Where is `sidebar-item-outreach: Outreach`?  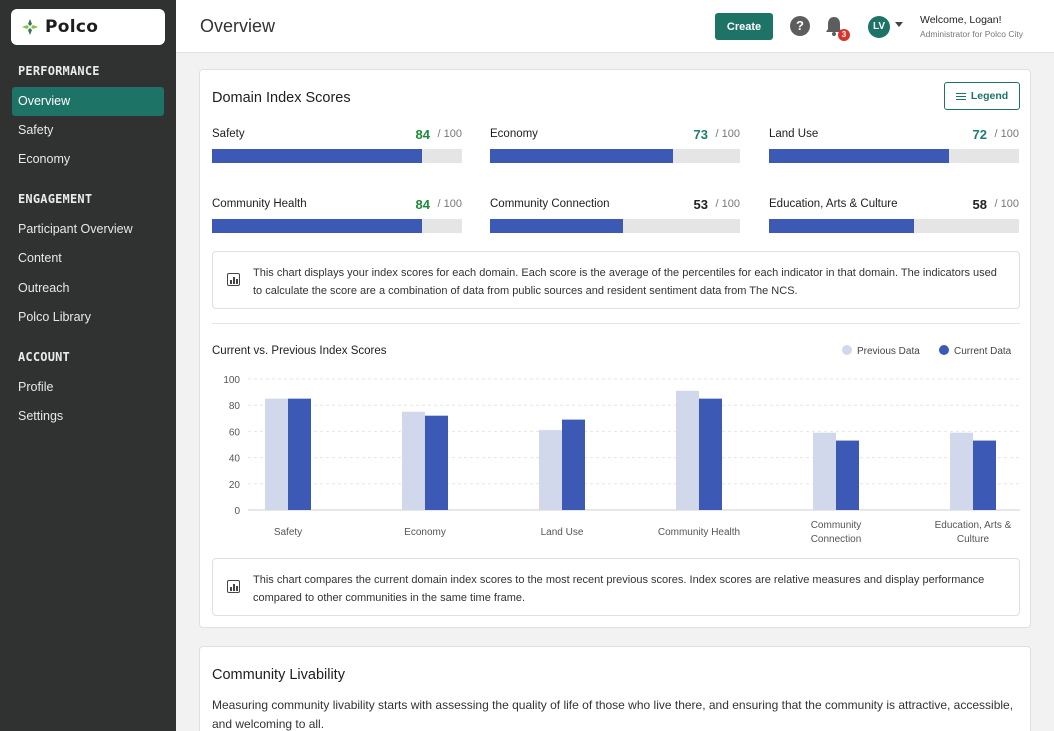
sidebar-item-outreach: Outreach is located at coordinates (44, 288).